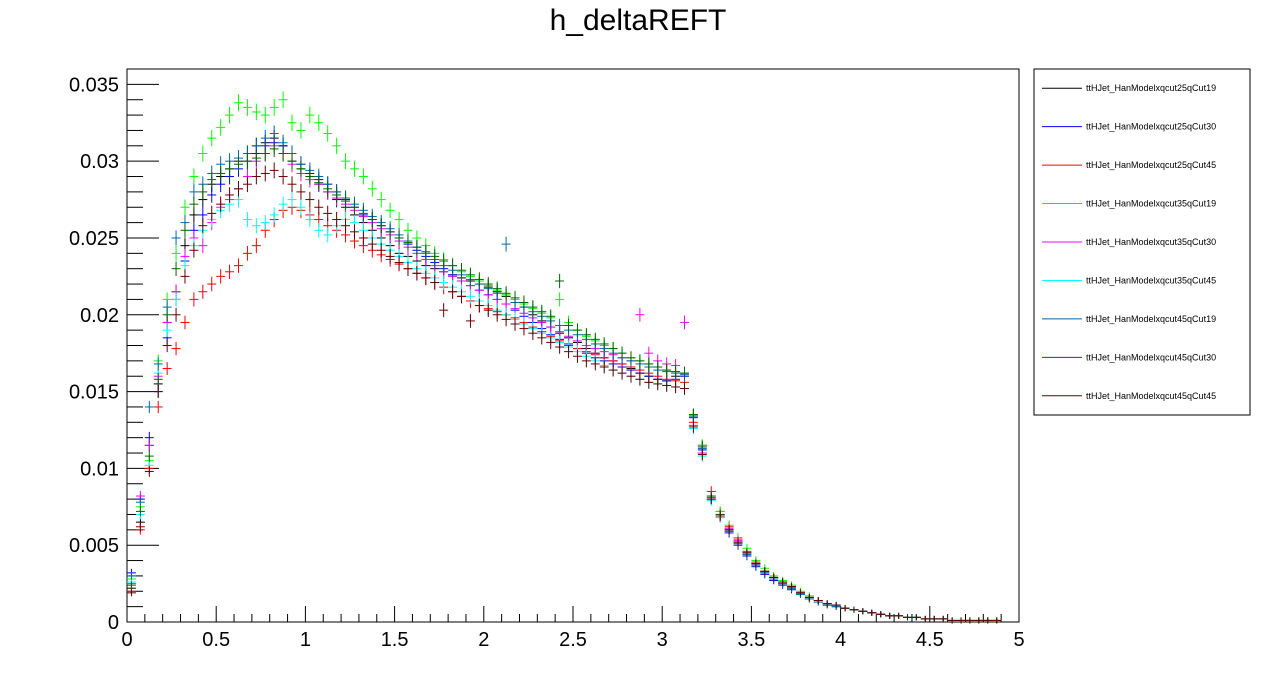  I want to click on y-tick-label: 0, so click(113, 623).